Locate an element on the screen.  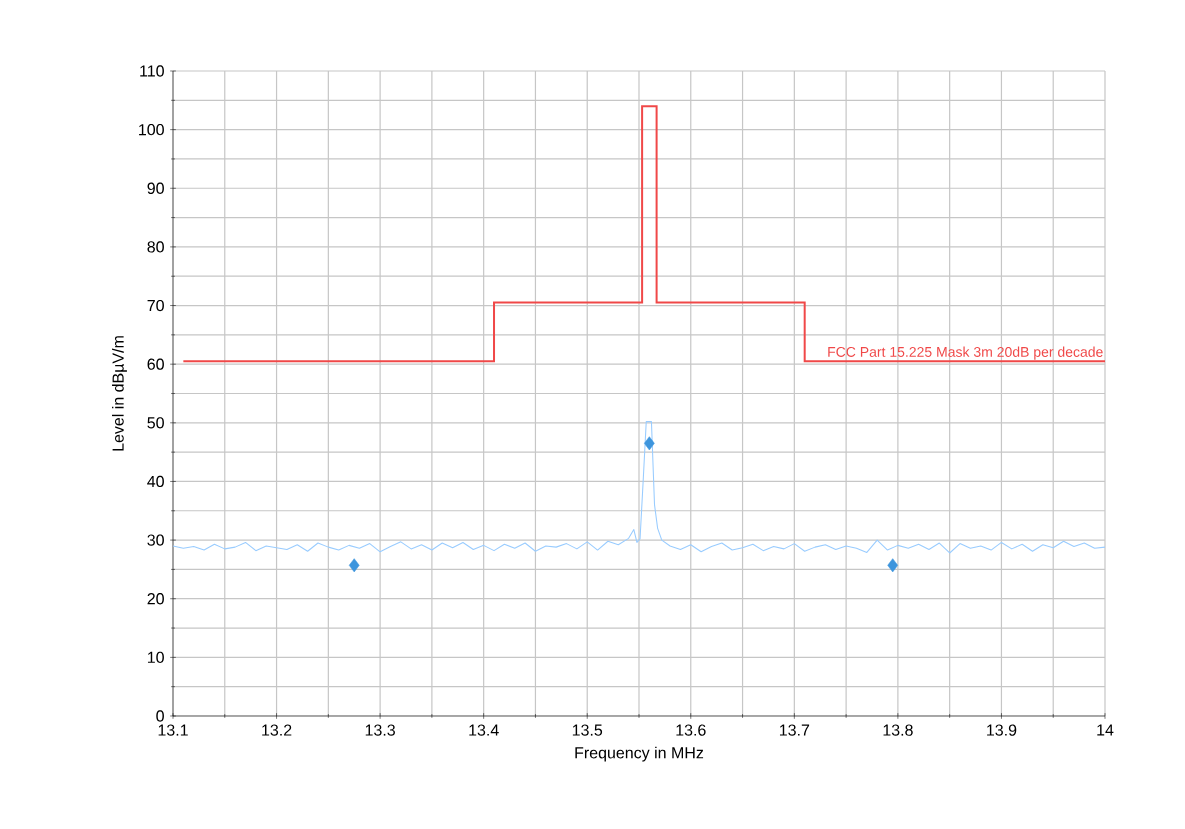
x-tick-label: 13.9 is located at coordinates (1002, 730).